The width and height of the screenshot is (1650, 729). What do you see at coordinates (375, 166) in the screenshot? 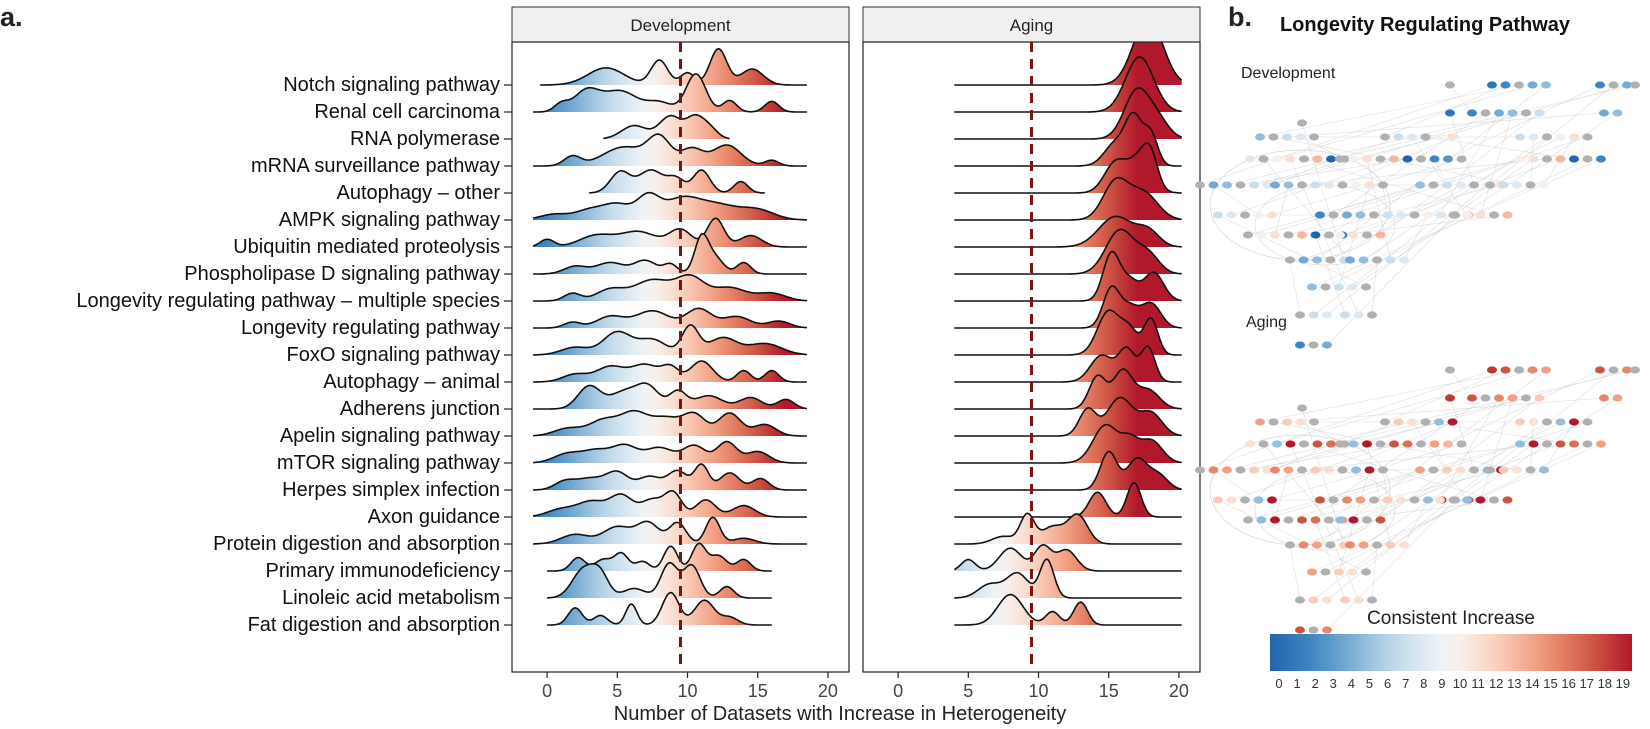
I see `pathway-label: mRNA surveillance pathway` at bounding box center [375, 166].